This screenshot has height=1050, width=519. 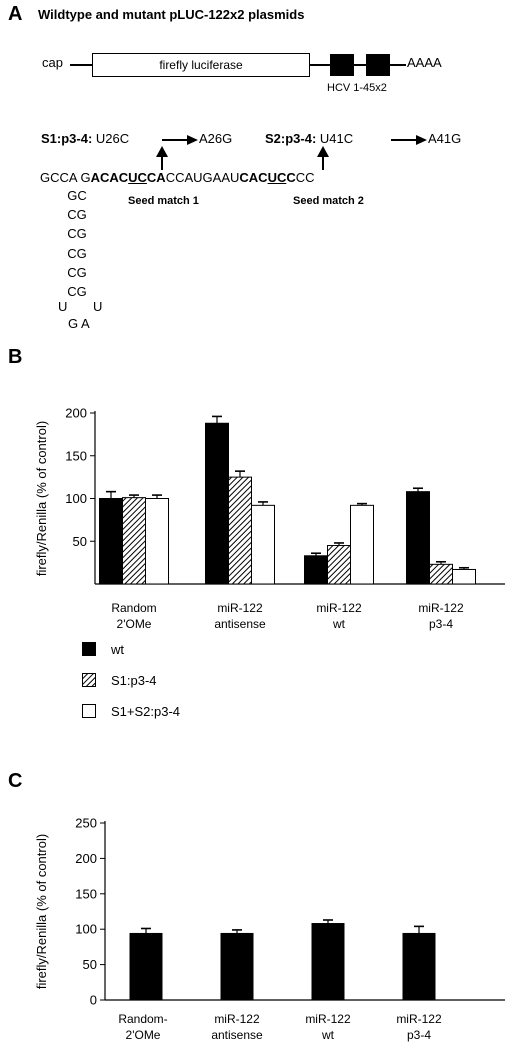 What do you see at coordinates (65, 177) in the screenshot?
I see `seq-part-1: GCCA G` at bounding box center [65, 177].